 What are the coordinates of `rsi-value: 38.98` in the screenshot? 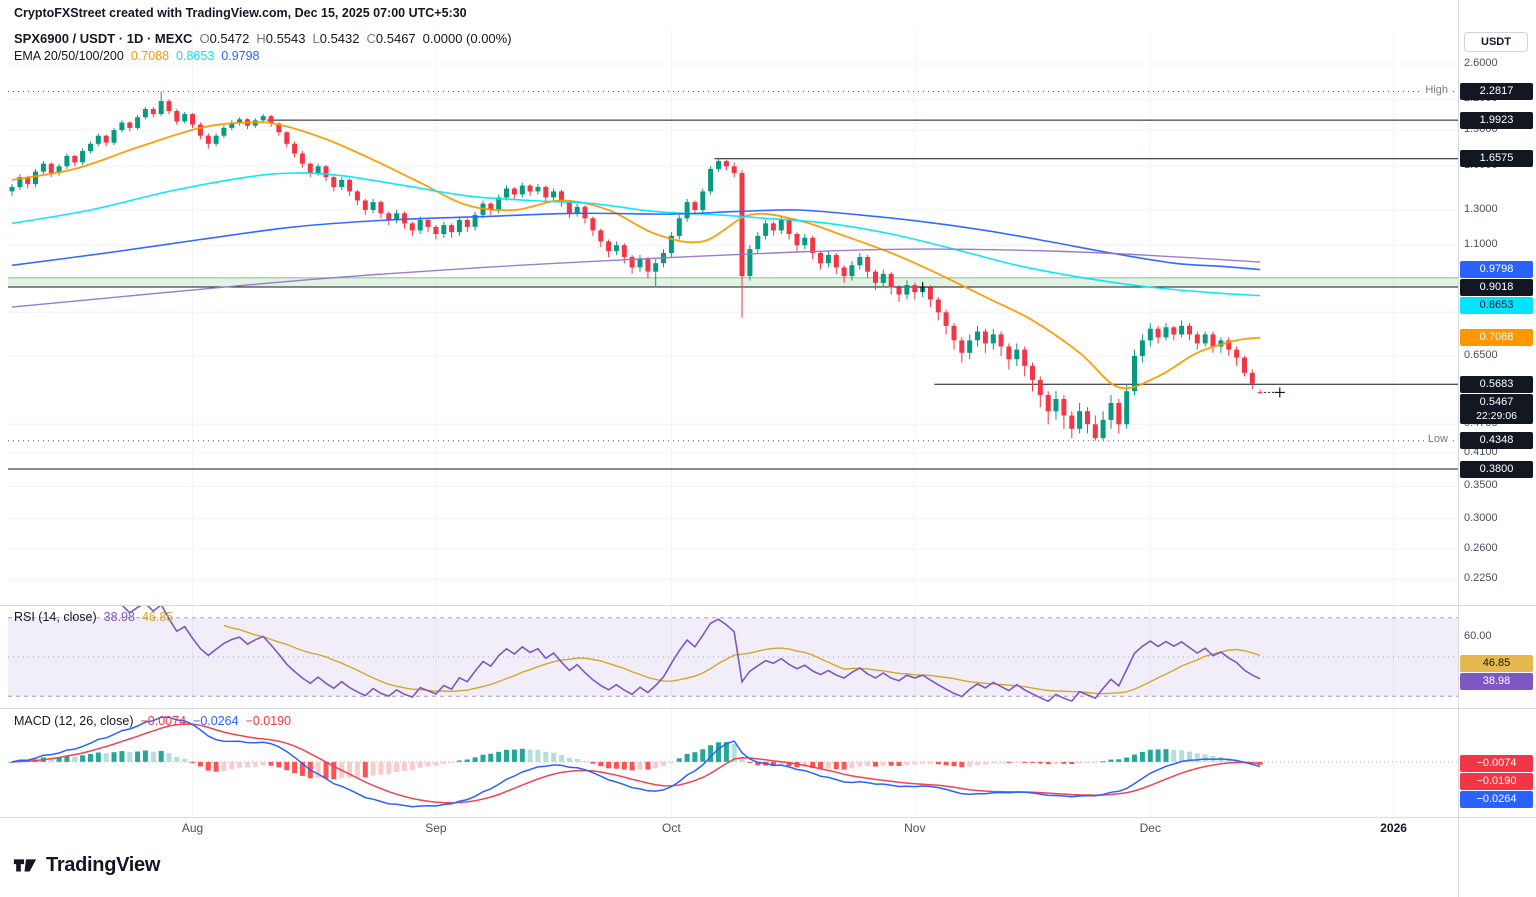 It's located at (119, 617).